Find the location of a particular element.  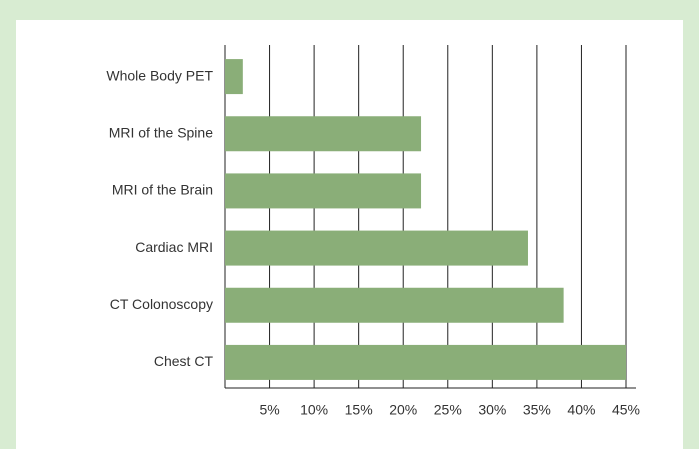

y-tick-label: Whole Body PET is located at coordinates (159, 75).